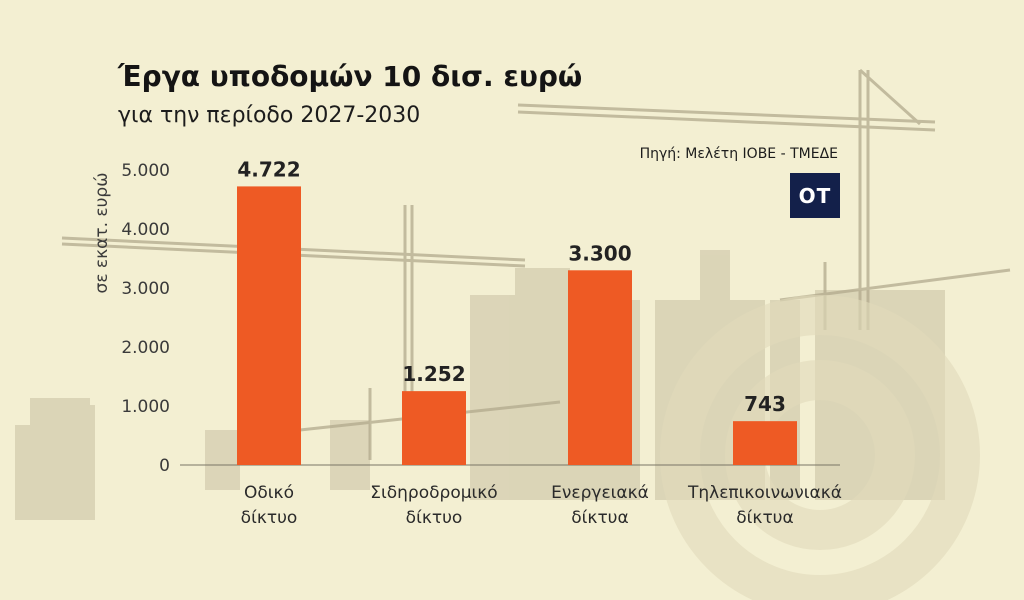 This screenshot has width=1024, height=600. What do you see at coordinates (268, 169) in the screenshot?
I see `bar-value-label: 4.722` at bounding box center [268, 169].